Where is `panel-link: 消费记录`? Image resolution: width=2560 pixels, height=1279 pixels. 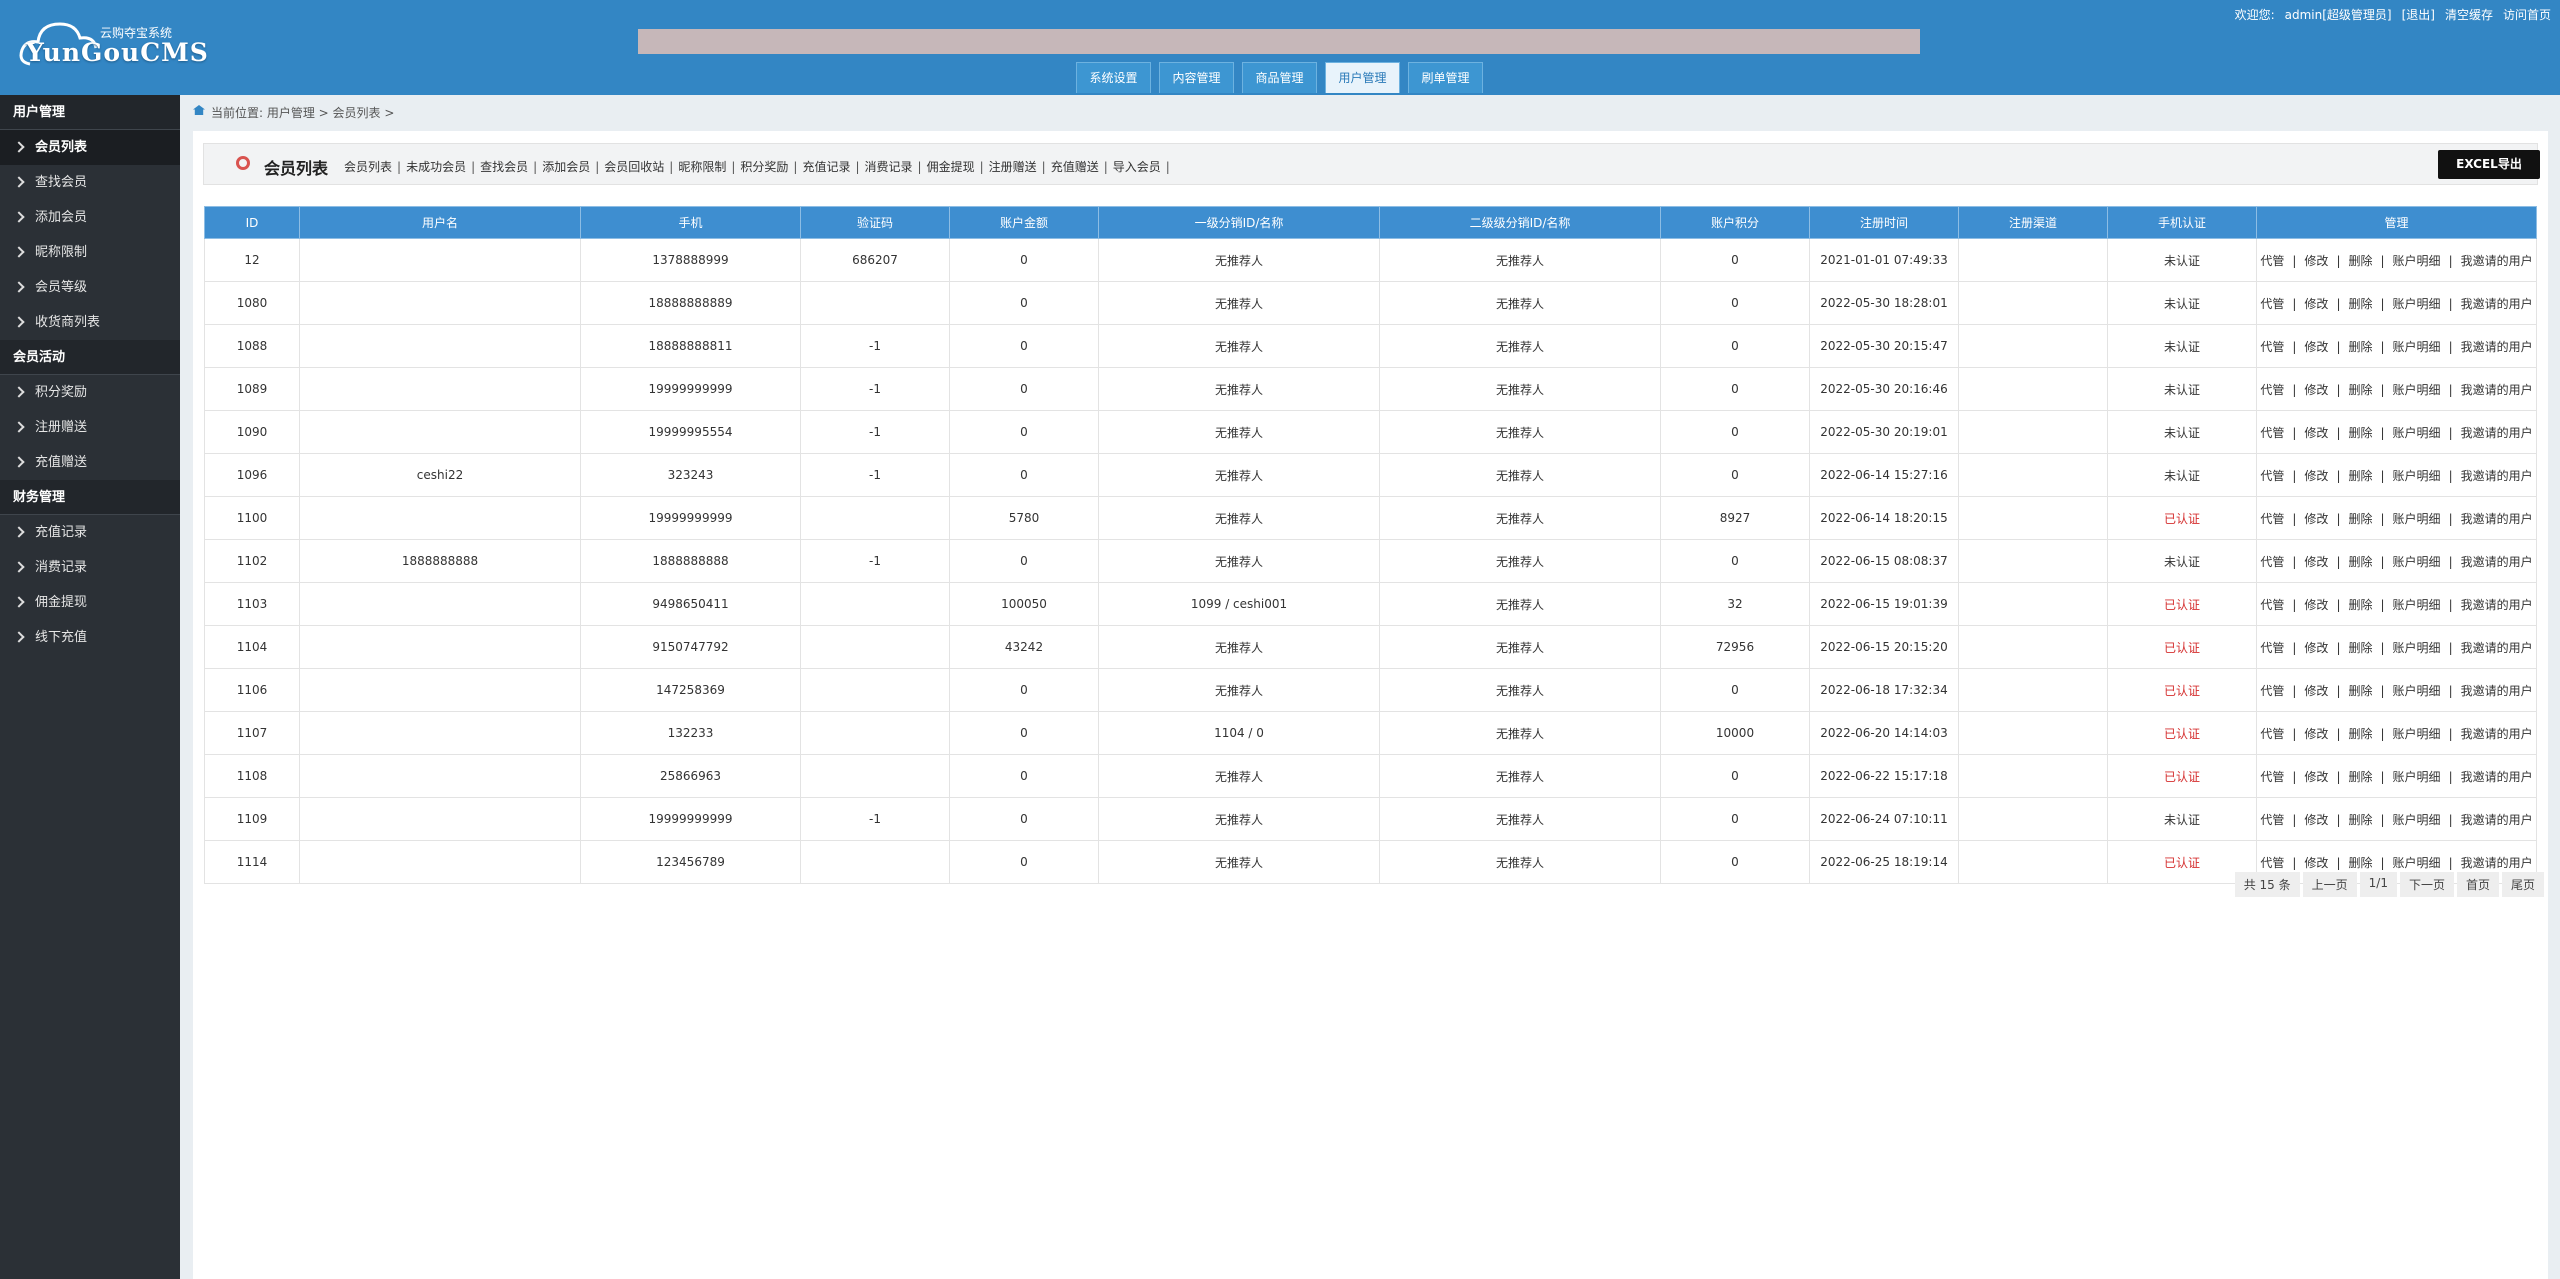
panel-link: 消费记录 is located at coordinates (896, 166).